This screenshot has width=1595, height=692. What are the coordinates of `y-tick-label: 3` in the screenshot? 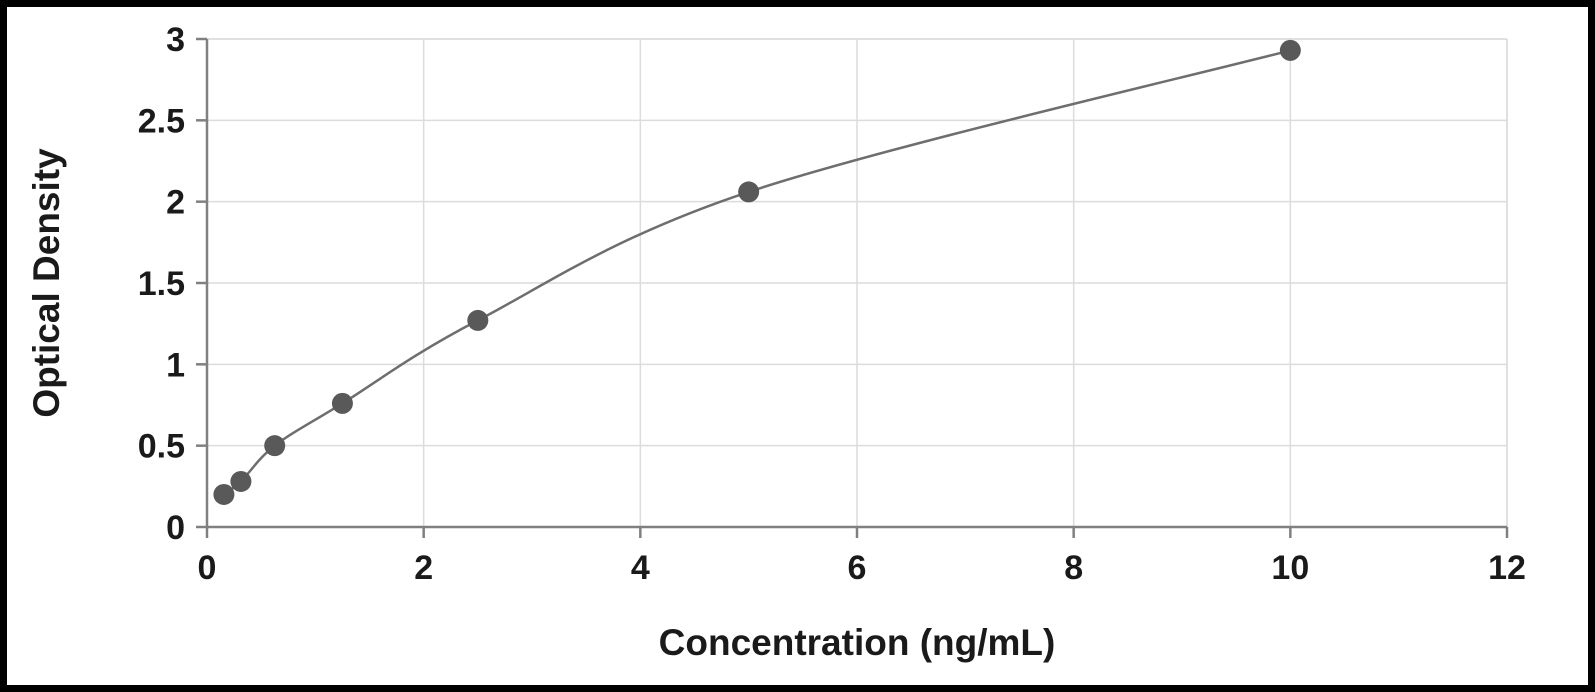 It's located at (175, 40).